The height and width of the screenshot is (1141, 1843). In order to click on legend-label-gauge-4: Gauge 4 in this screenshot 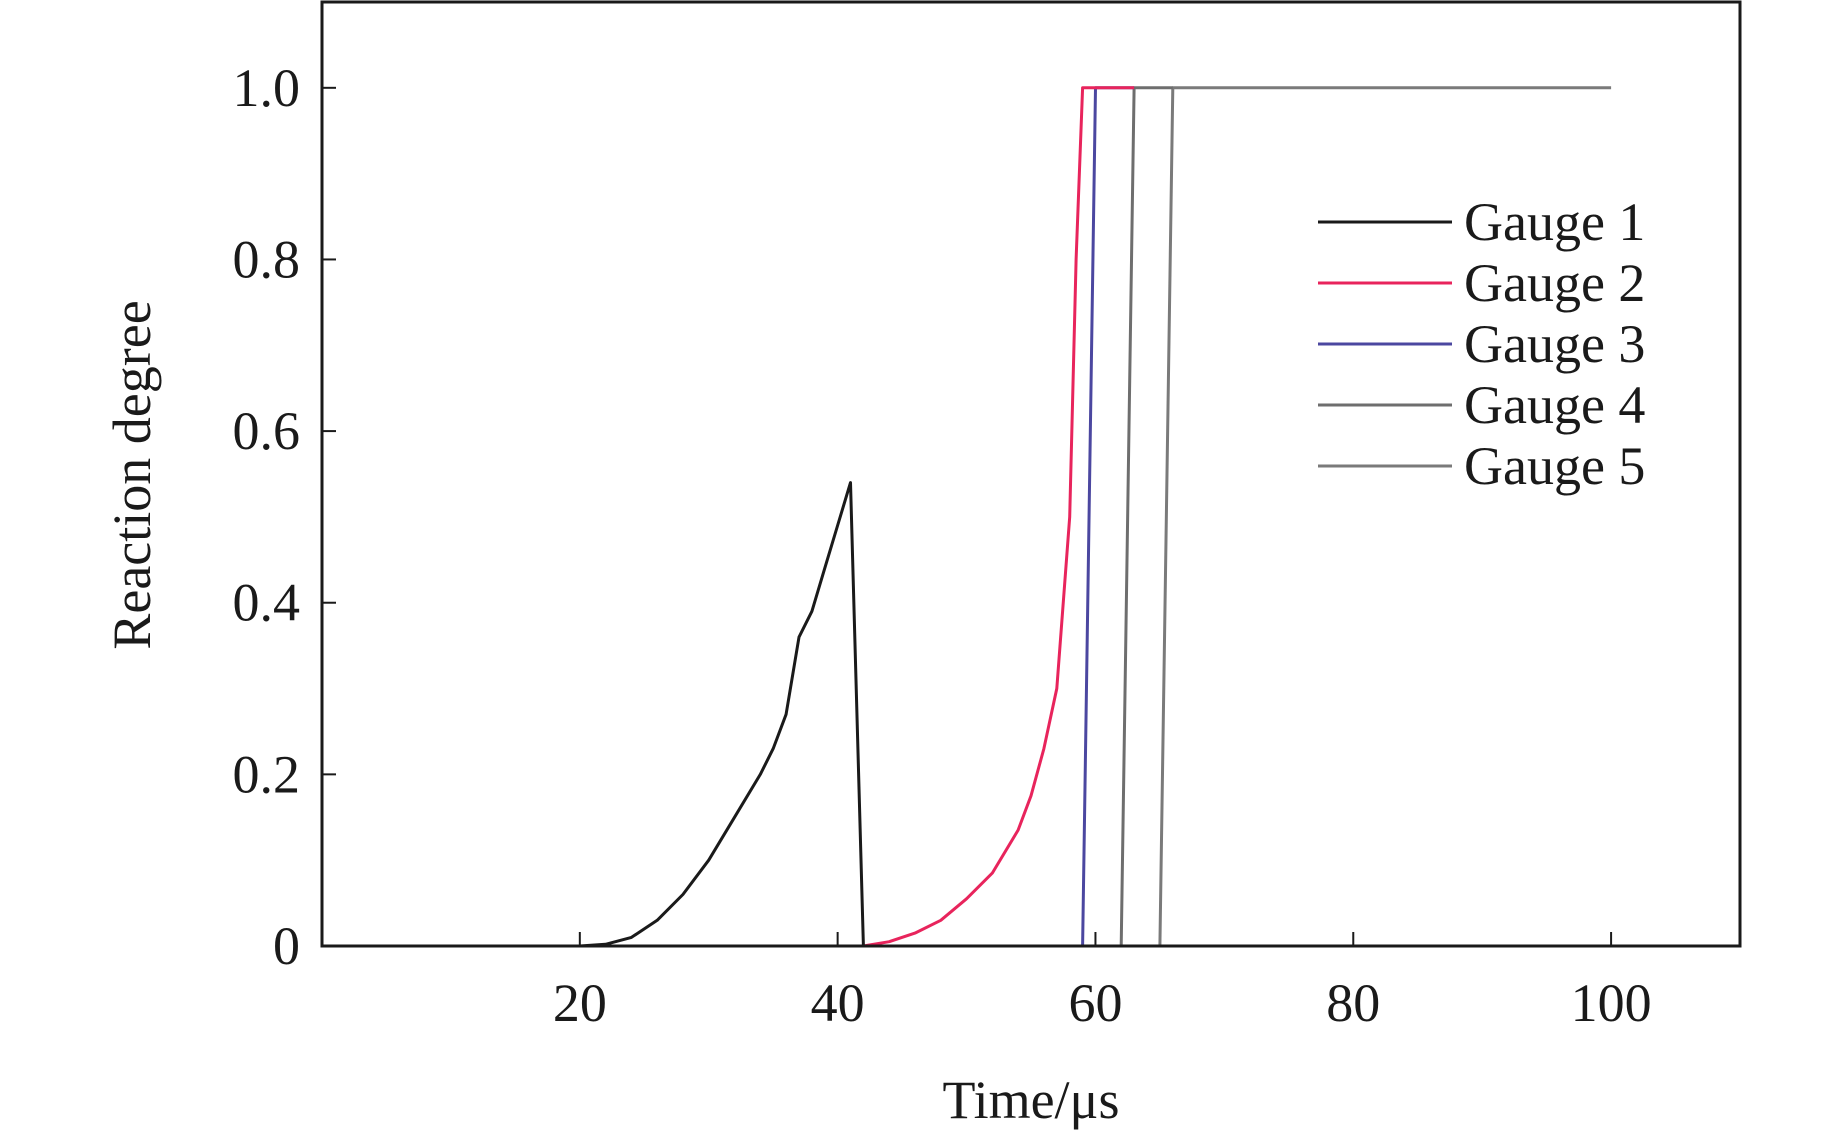, I will do `click(1554, 405)`.